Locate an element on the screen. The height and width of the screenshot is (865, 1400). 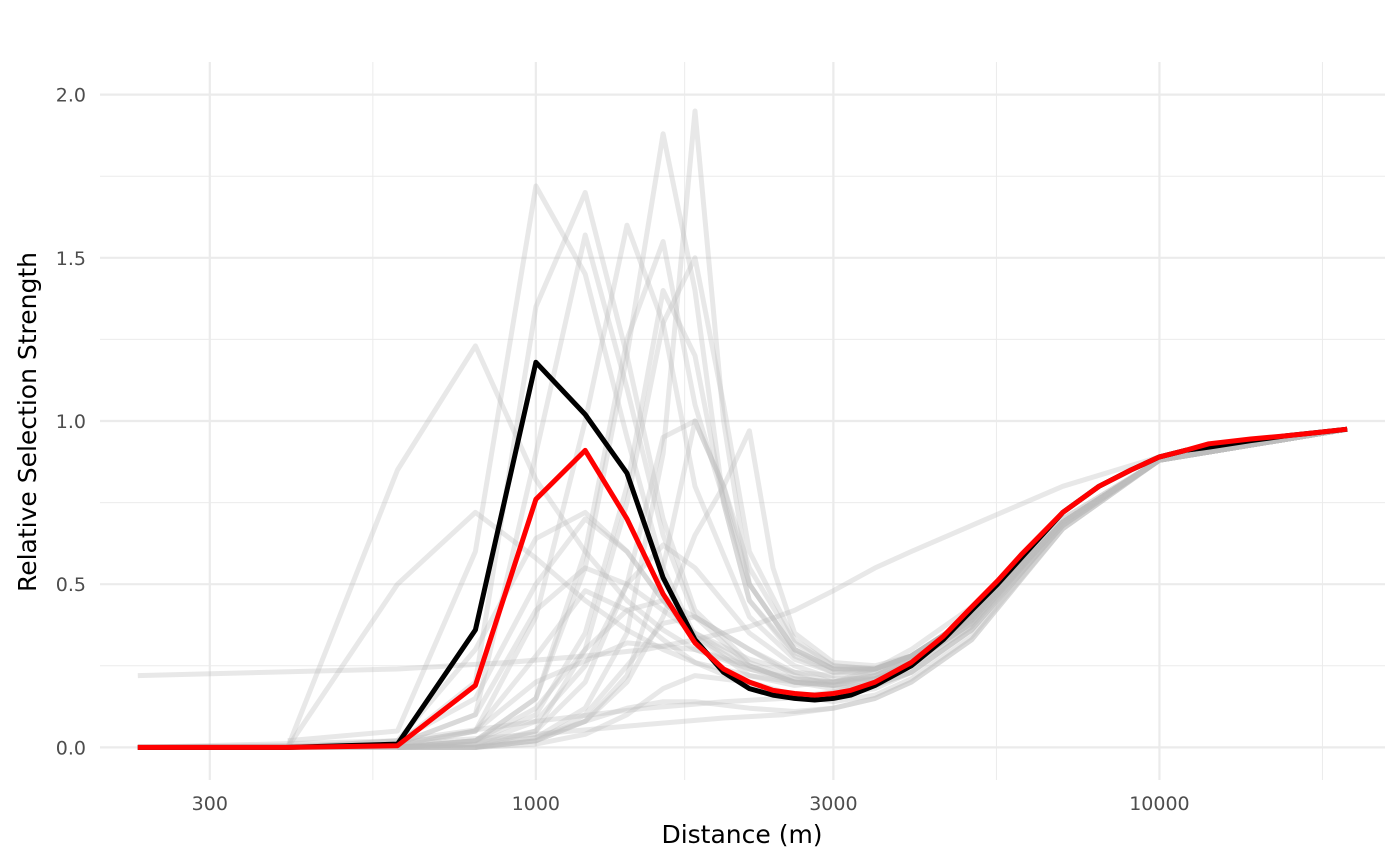
y-tick-label: 1.5 is located at coordinates (71, 259).